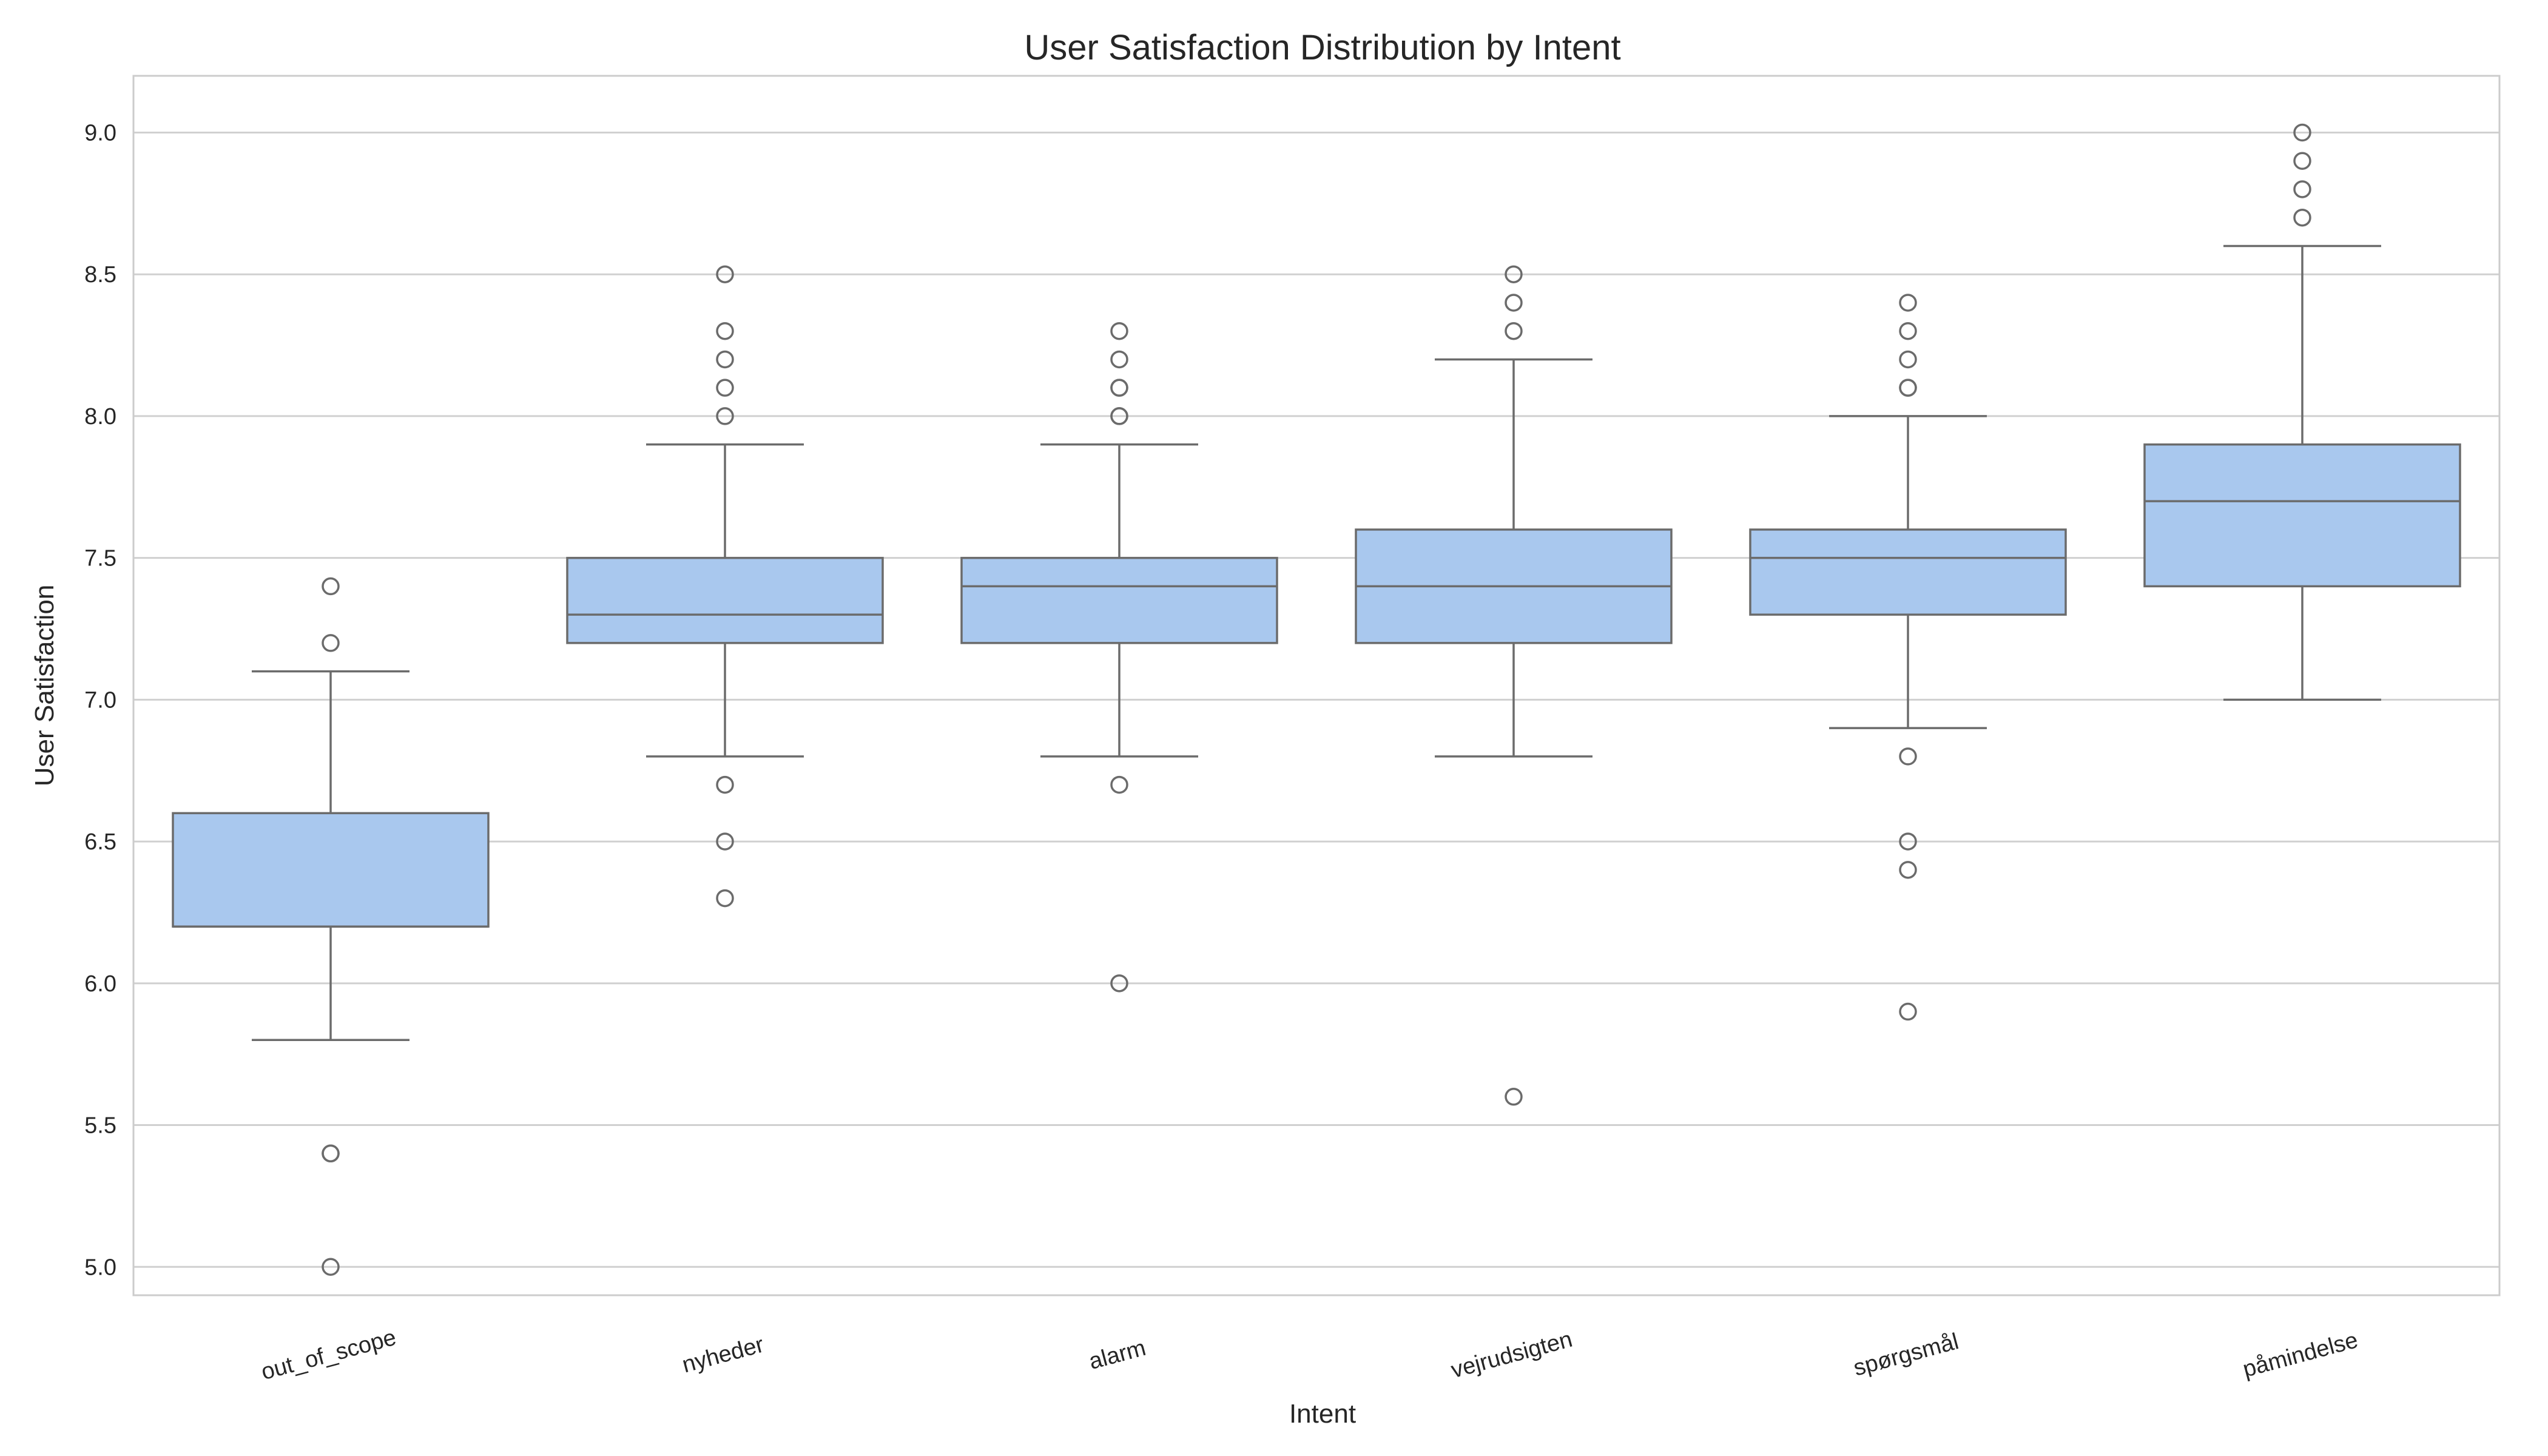 The height and width of the screenshot is (1456, 2548). What do you see at coordinates (1118, 1355) in the screenshot?
I see `x-tick-label: alarm` at bounding box center [1118, 1355].